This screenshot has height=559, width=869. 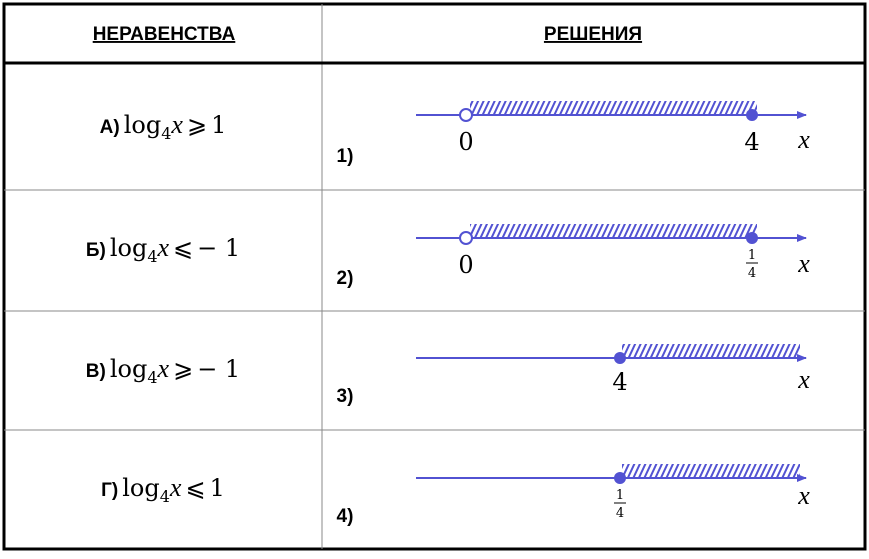 I want to click on label: В), so click(x=96, y=371).